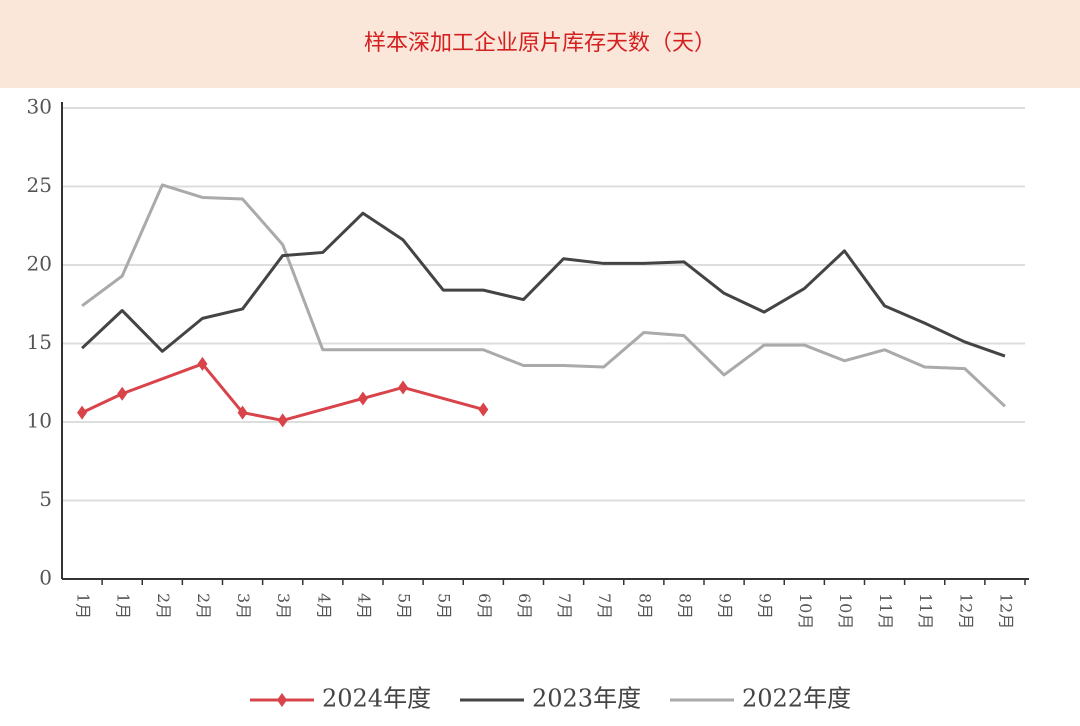  Describe the element at coordinates (282, 392) in the screenshot. I see `series-line` at that location.